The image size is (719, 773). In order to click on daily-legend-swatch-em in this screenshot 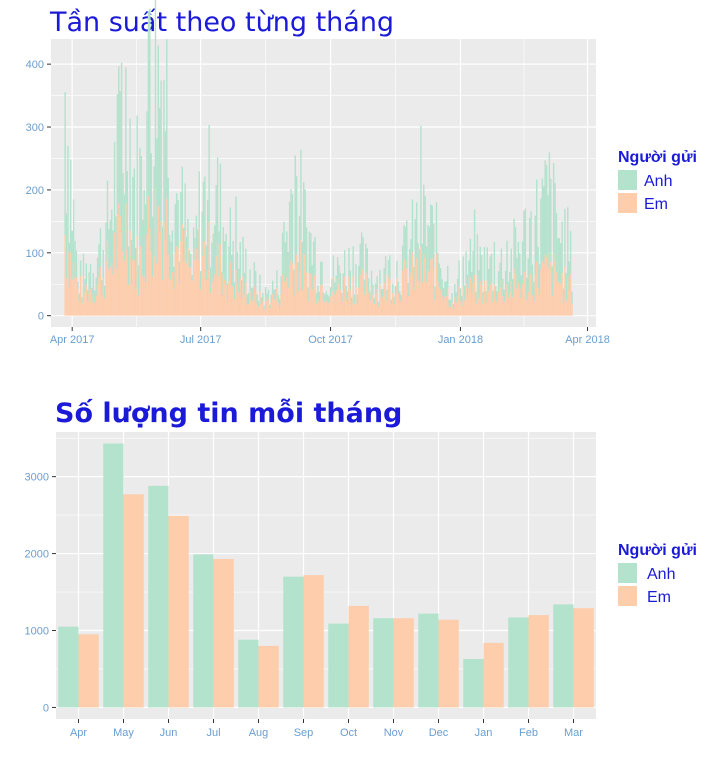, I will do `click(627, 203)`.